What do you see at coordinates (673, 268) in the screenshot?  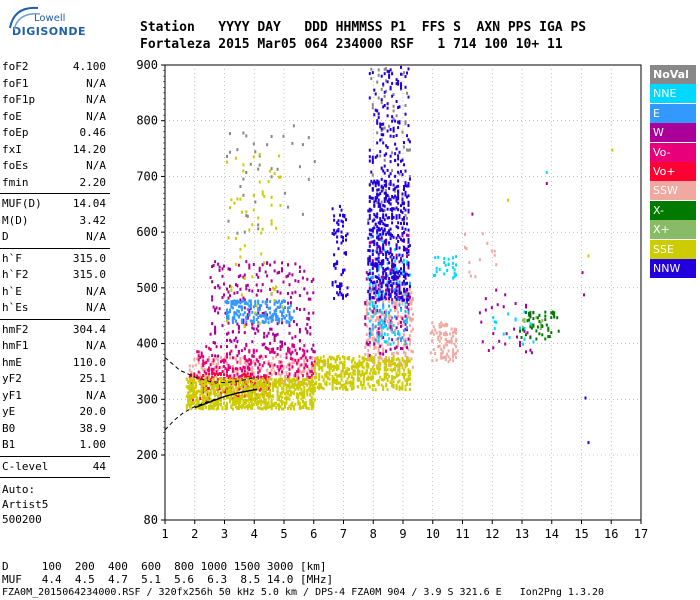 I see `legend-item-nnw: NNW` at bounding box center [673, 268].